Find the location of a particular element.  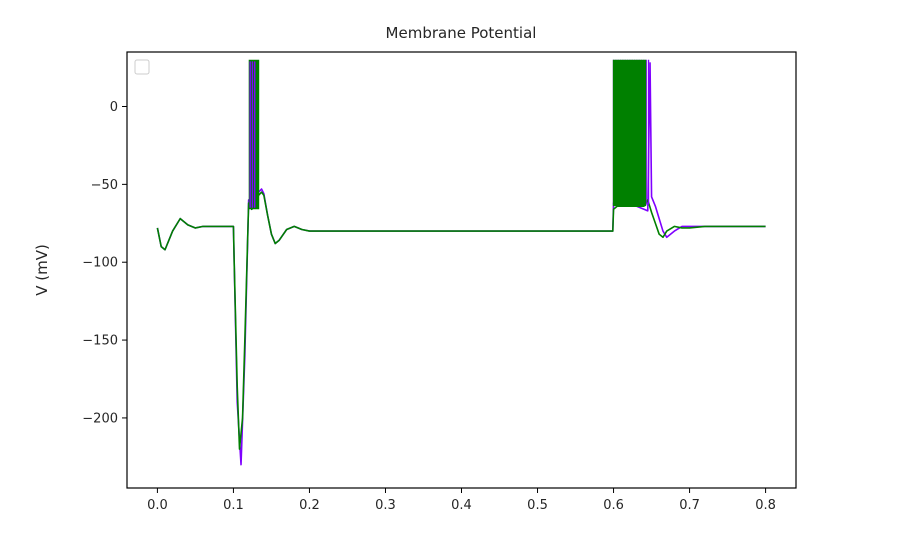

y-tick-label: 0 is located at coordinates (114, 107).